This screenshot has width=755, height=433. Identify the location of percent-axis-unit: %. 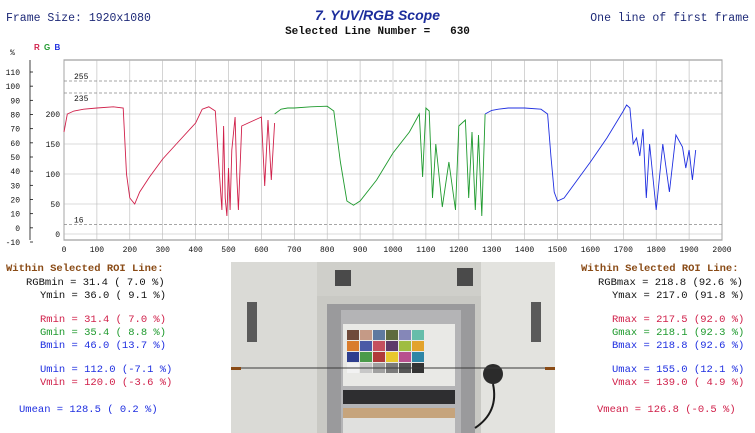
(12, 53).